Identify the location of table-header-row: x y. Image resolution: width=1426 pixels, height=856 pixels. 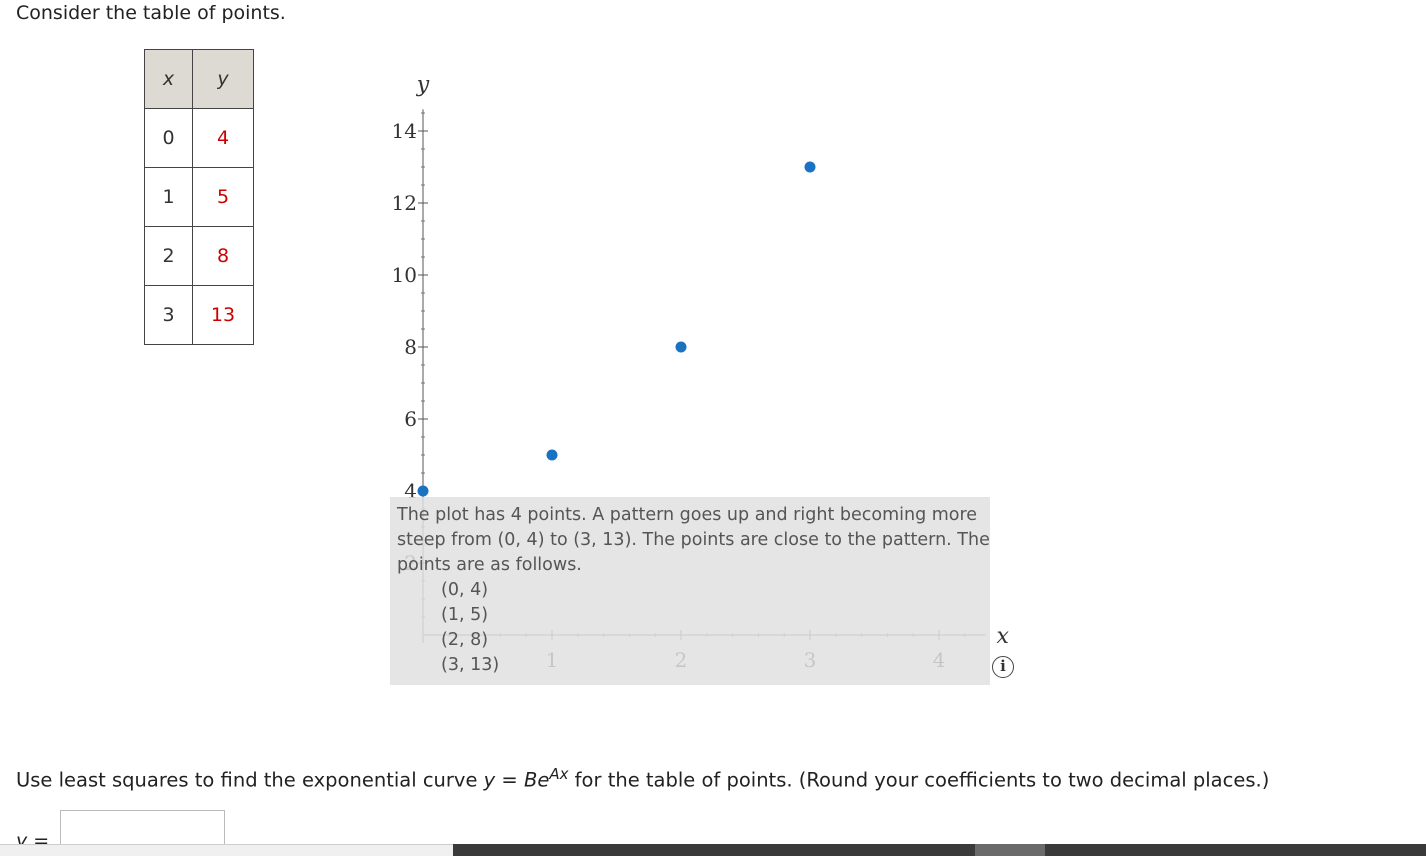
(199, 79).